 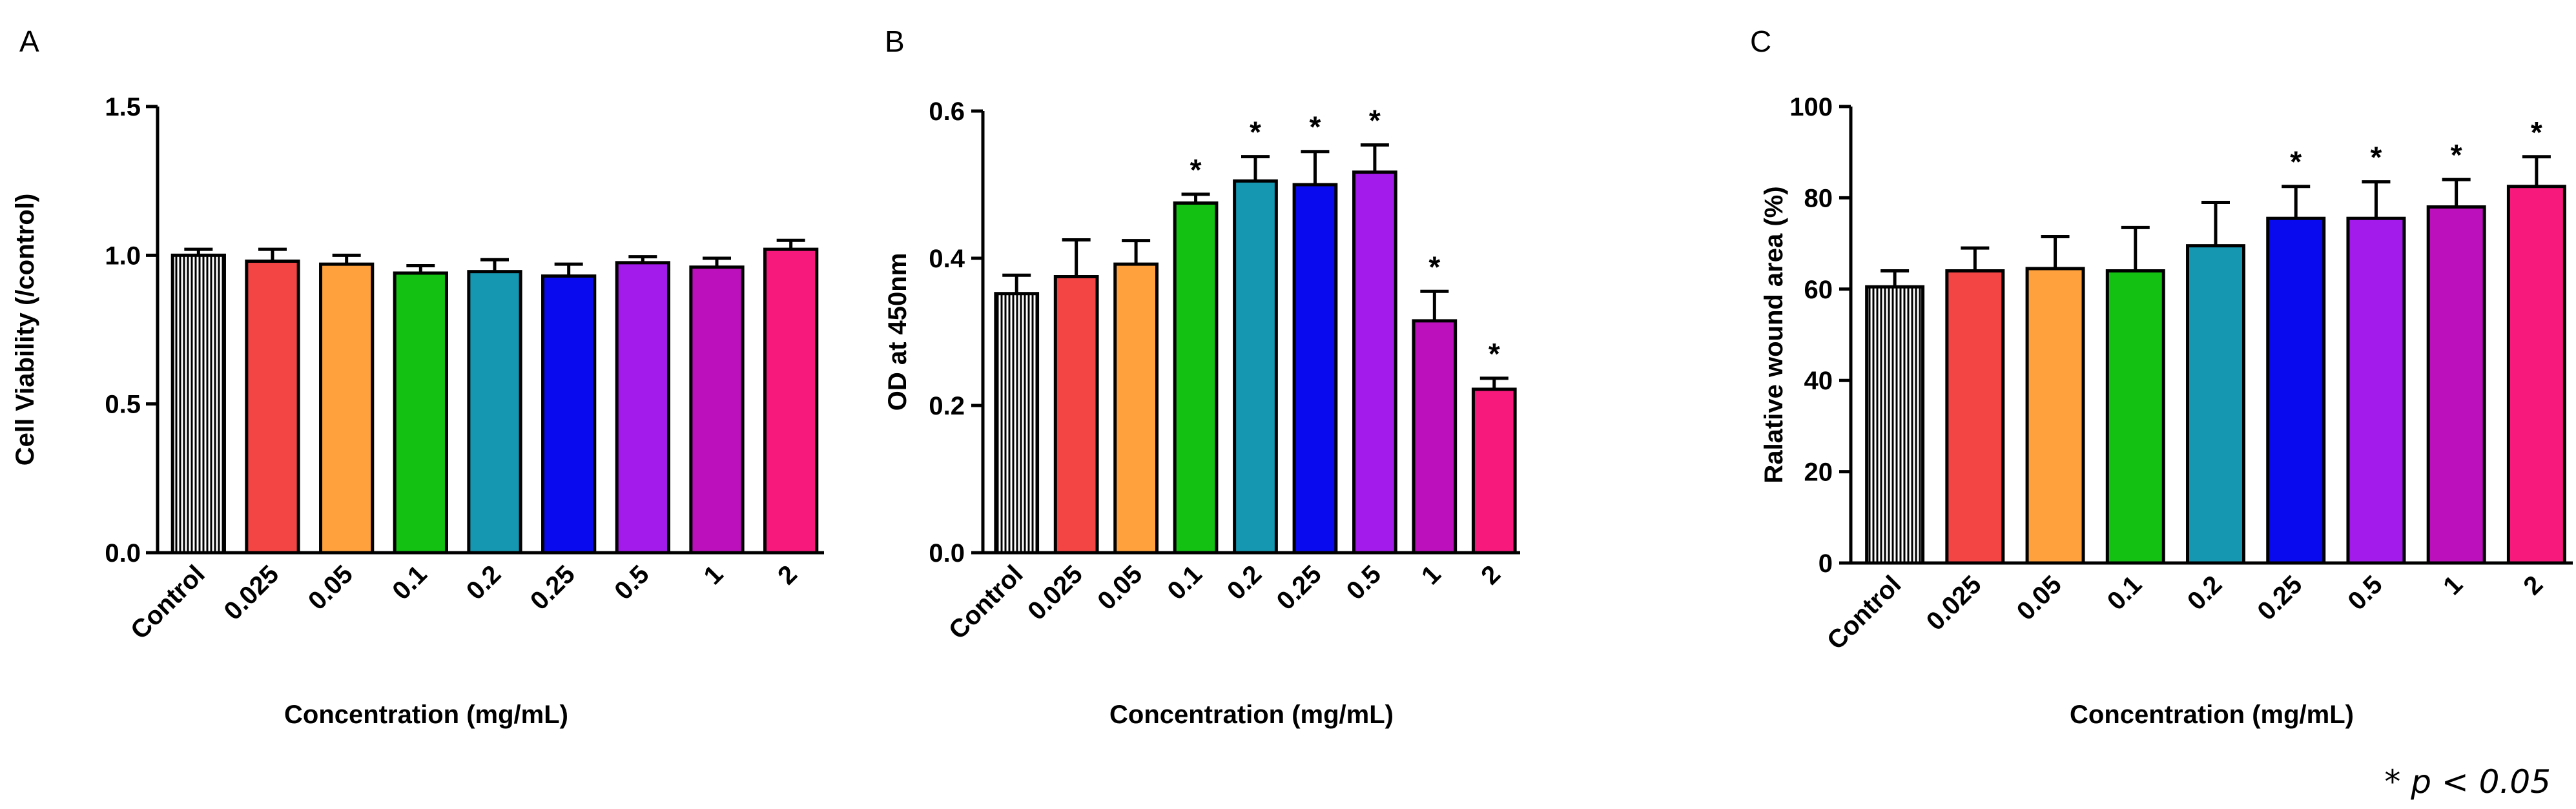 I want to click on y-axis-title: Ralative wound area (%), so click(x=1774, y=334).